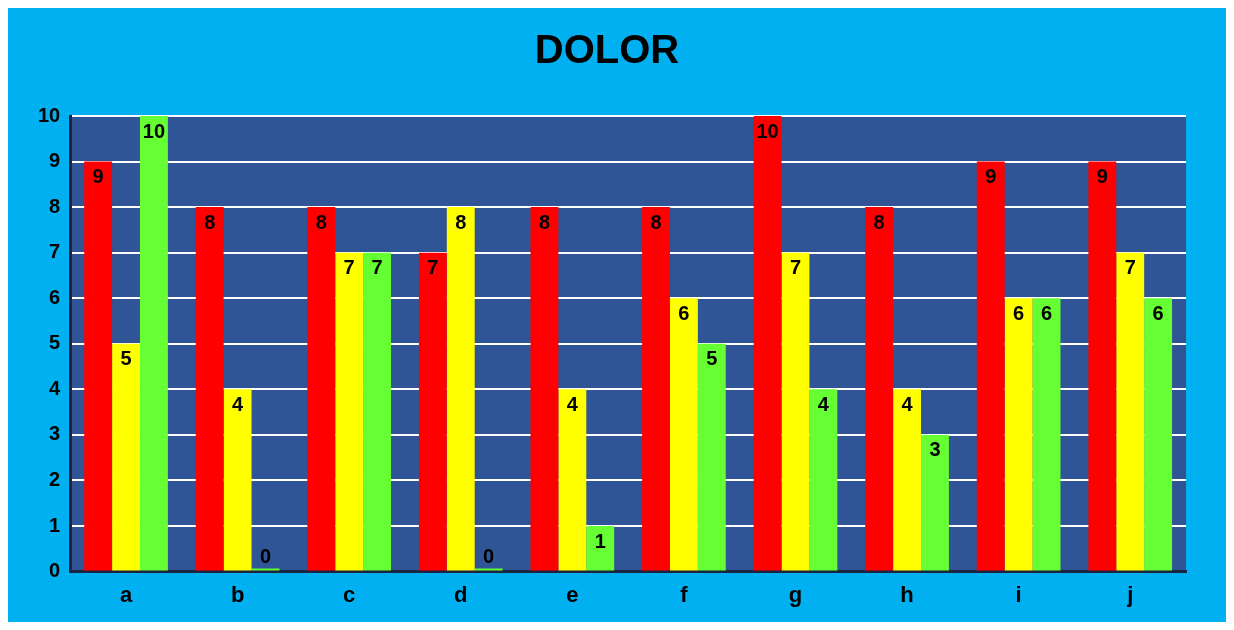 The height and width of the screenshot is (630, 1234). What do you see at coordinates (237, 594) in the screenshot?
I see `x-tick-label: b` at bounding box center [237, 594].